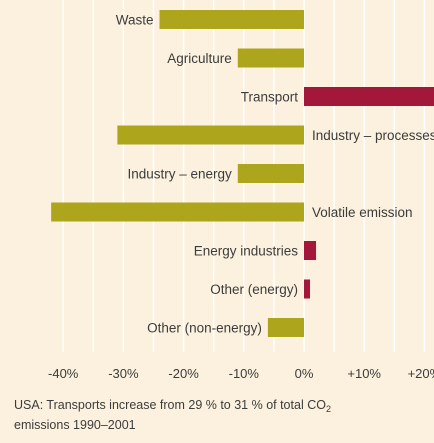 This screenshot has width=434, height=443. I want to click on x-tick-label: 0%, so click(304, 373).